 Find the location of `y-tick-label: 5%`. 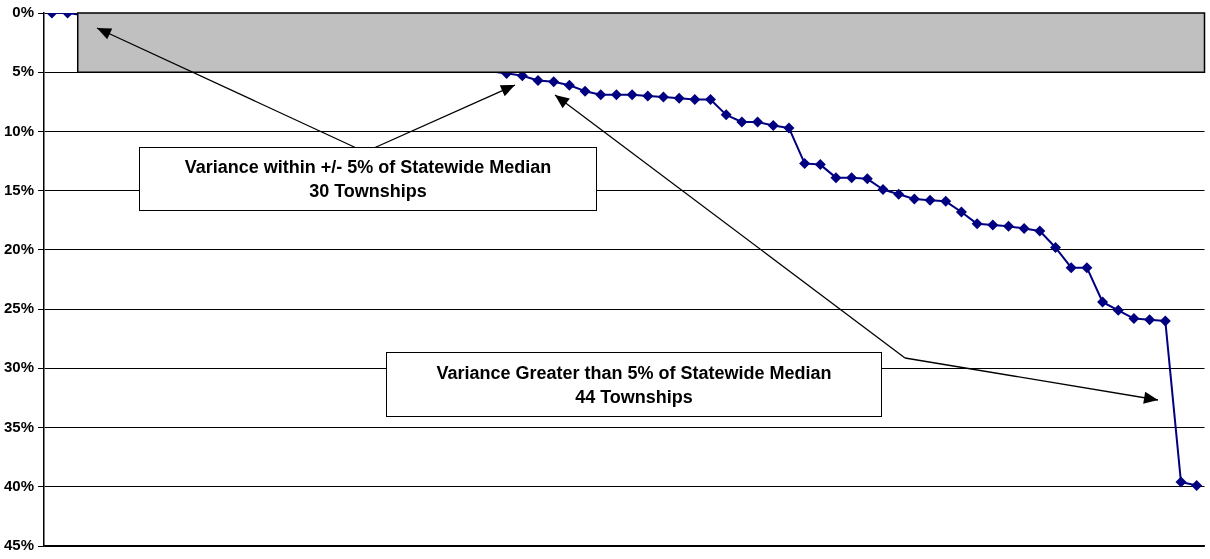

y-tick-label: 5% is located at coordinates (23, 71).